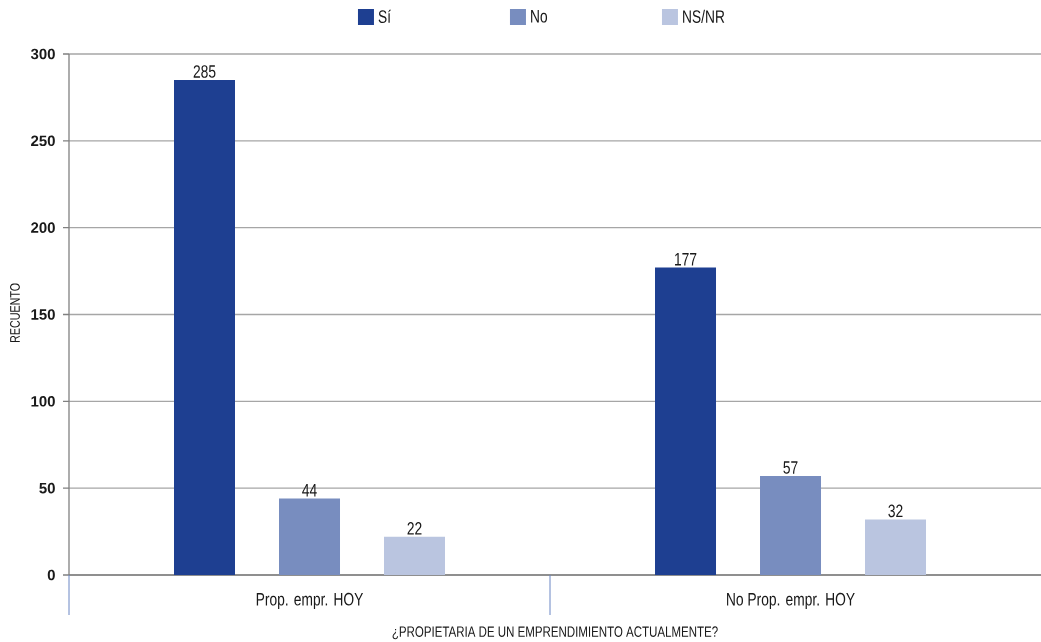 Image resolution: width=1041 pixels, height=642 pixels. Describe the element at coordinates (414, 528) in the screenshot. I see `data-label: 22` at that location.